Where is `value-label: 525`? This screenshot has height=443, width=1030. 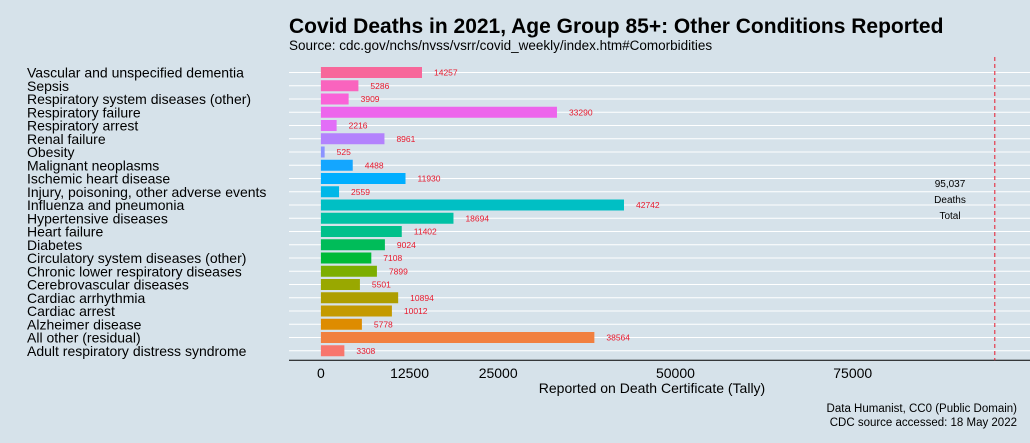
value-label: 525 is located at coordinates (344, 152).